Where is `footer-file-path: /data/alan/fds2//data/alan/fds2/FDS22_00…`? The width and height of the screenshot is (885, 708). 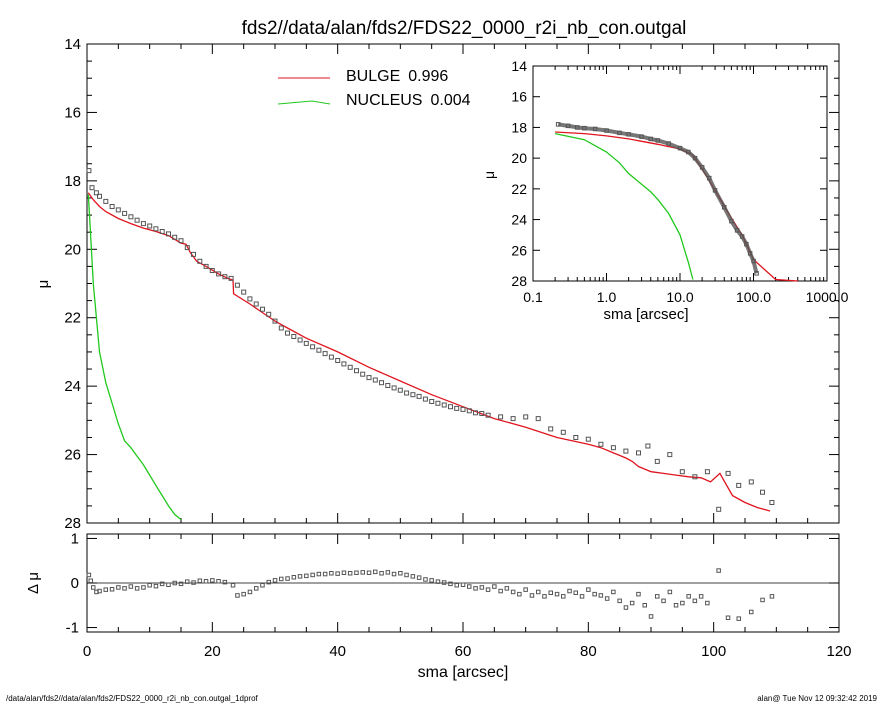 footer-file-path: /data/alan/fds2//data/alan/fds2/FDS22_00… is located at coordinates (132, 698).